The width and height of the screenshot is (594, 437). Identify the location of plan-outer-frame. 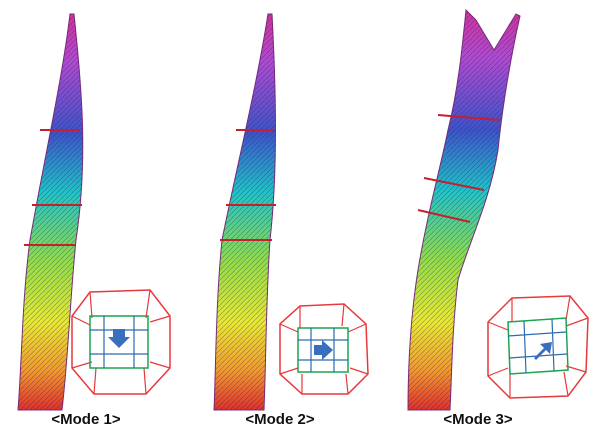
(538, 347).